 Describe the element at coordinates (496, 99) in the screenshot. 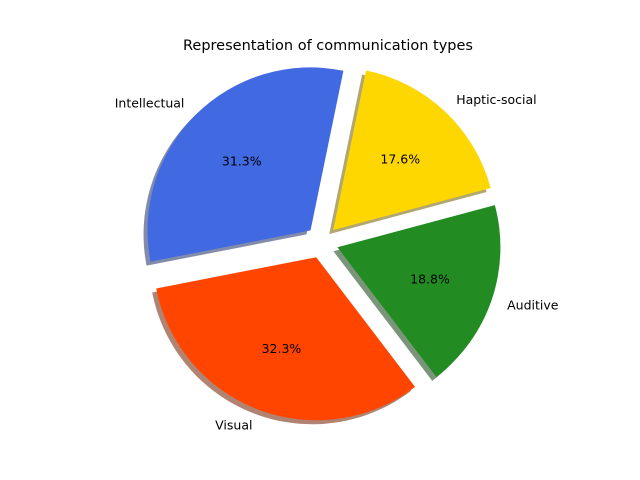

I see `category-label-haptic-social: Haptic-social` at that location.